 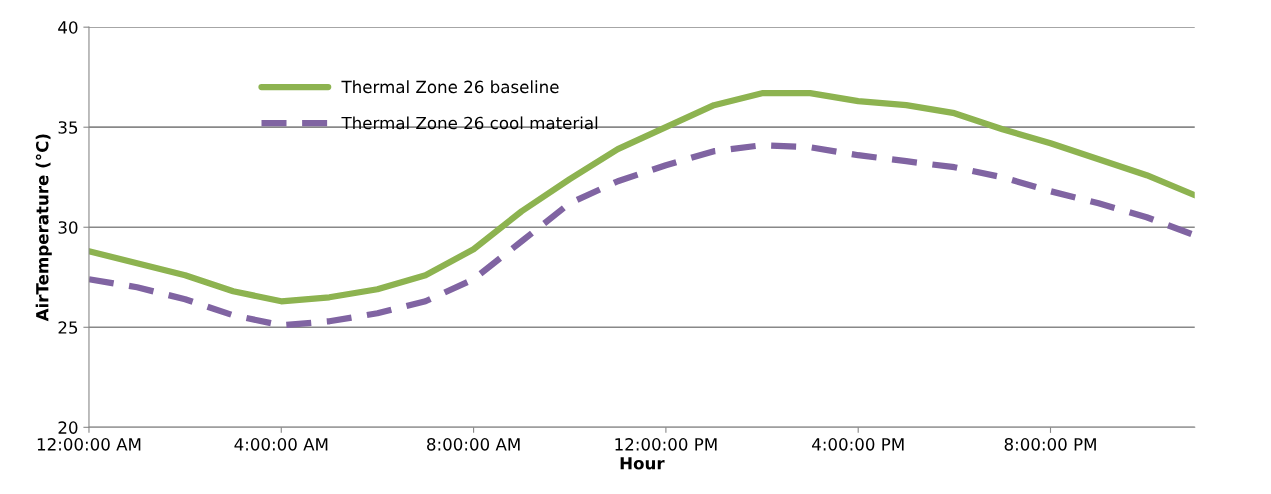 What do you see at coordinates (89, 444) in the screenshot?
I see `x-tick-label: 12:00:00 AM` at bounding box center [89, 444].